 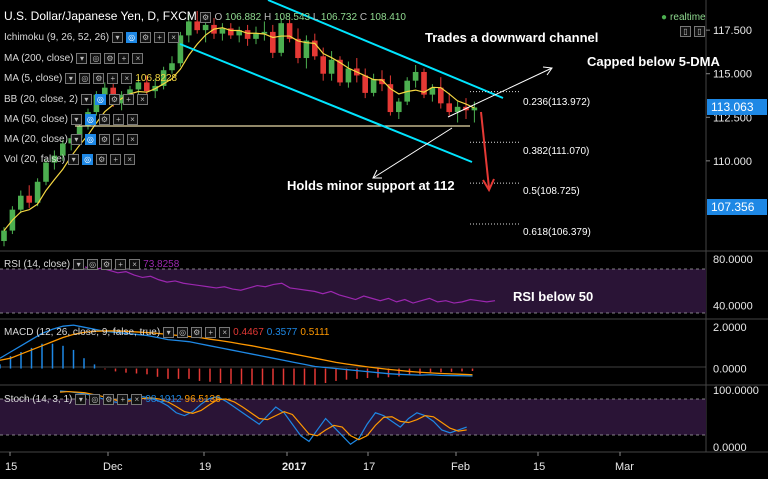 I want to click on channel-upper-line, so click(x=385, y=49).